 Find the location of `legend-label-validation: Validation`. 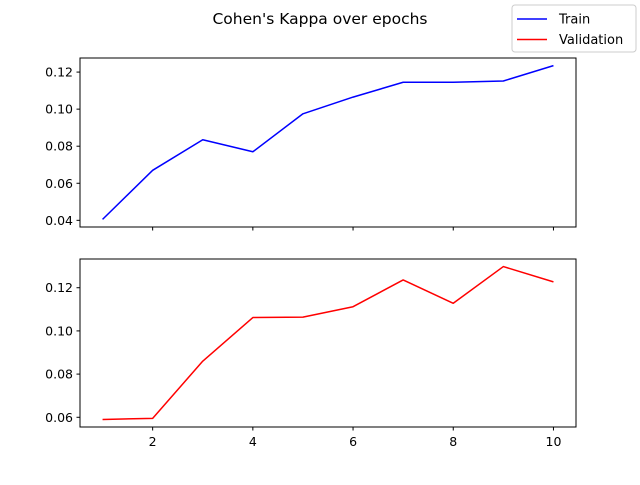

legend-label-validation: Validation is located at coordinates (591, 40).